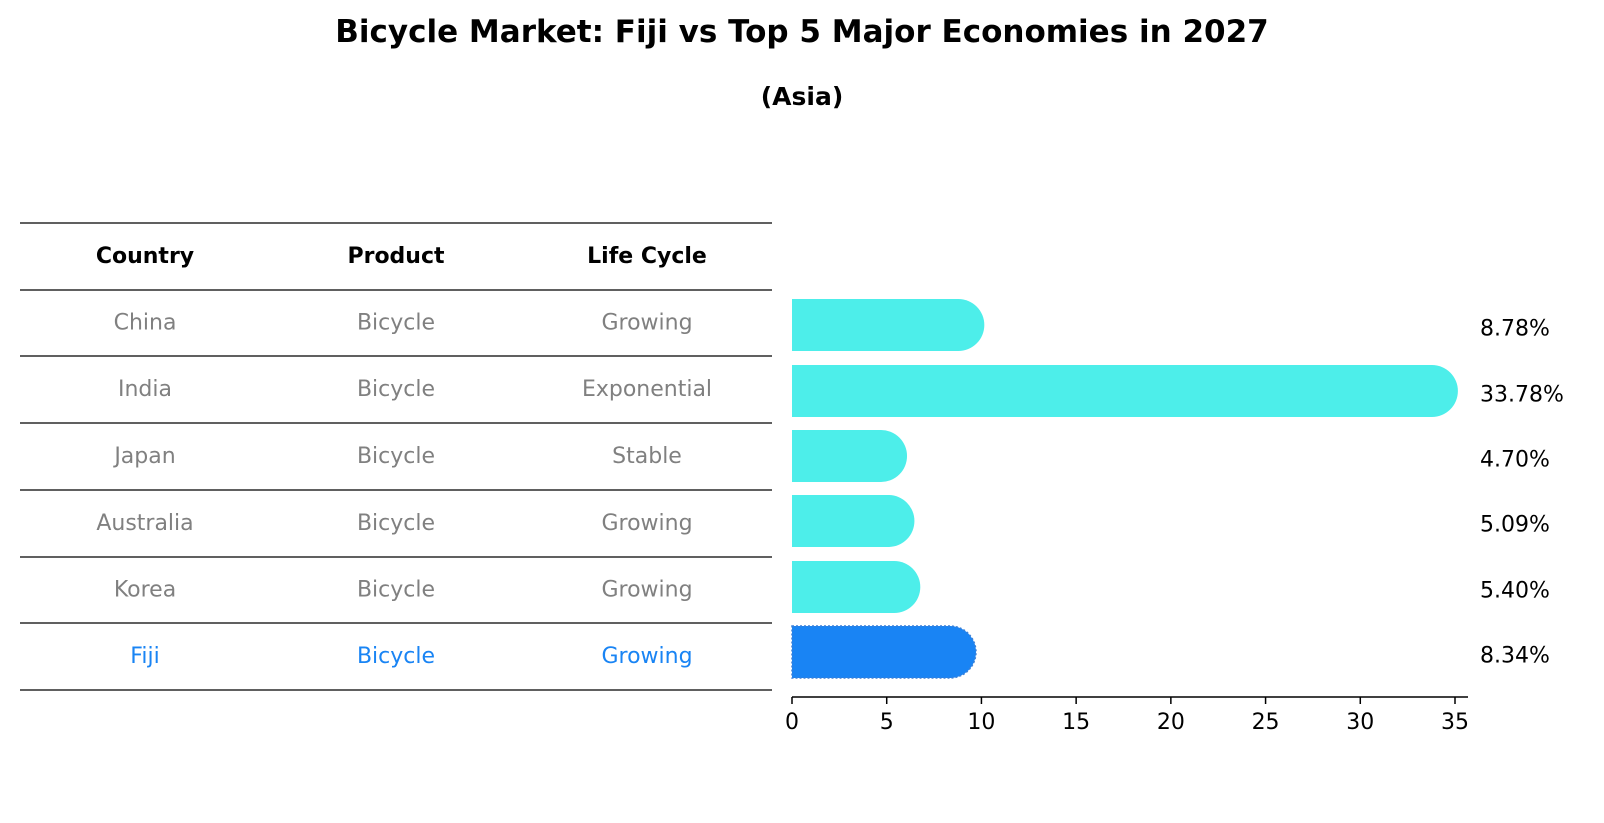 The height and width of the screenshot is (823, 1604). What do you see at coordinates (647, 389) in the screenshot?
I see `table-cell-life-cycle: Exponential` at bounding box center [647, 389].